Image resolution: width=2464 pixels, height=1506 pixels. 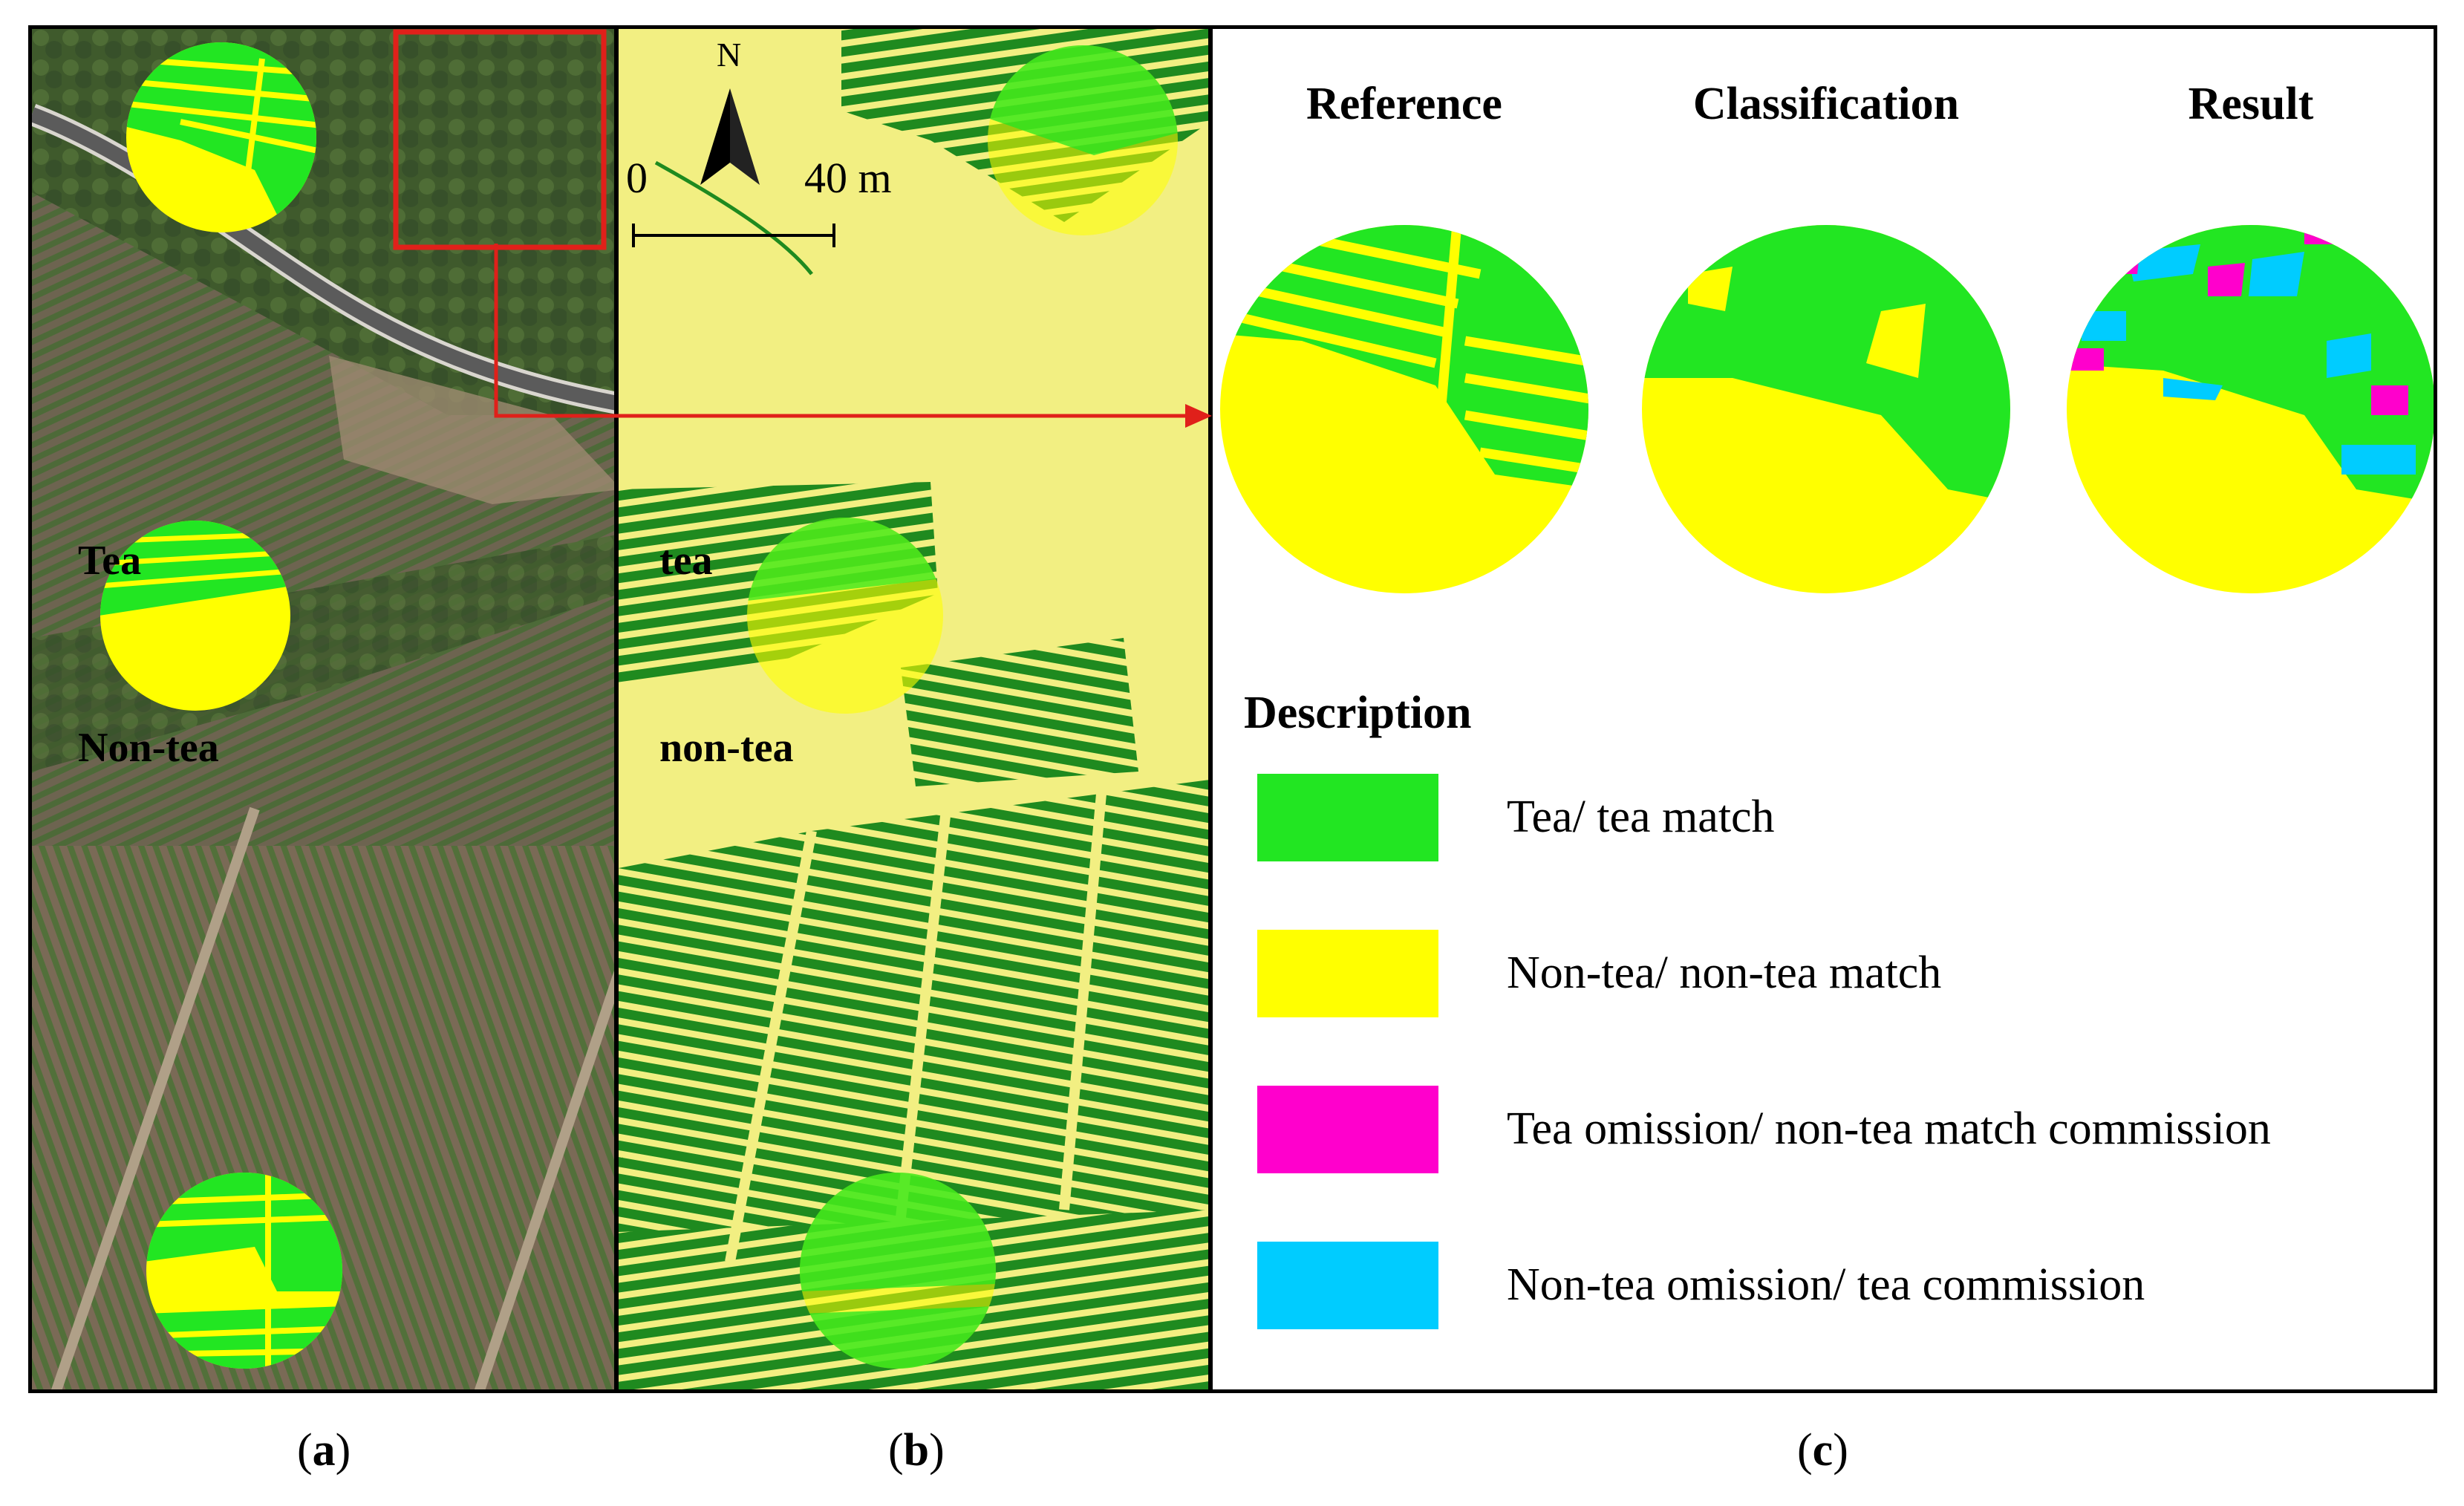 What do you see at coordinates (1404, 409) in the screenshot?
I see `reference-circle` at bounding box center [1404, 409].